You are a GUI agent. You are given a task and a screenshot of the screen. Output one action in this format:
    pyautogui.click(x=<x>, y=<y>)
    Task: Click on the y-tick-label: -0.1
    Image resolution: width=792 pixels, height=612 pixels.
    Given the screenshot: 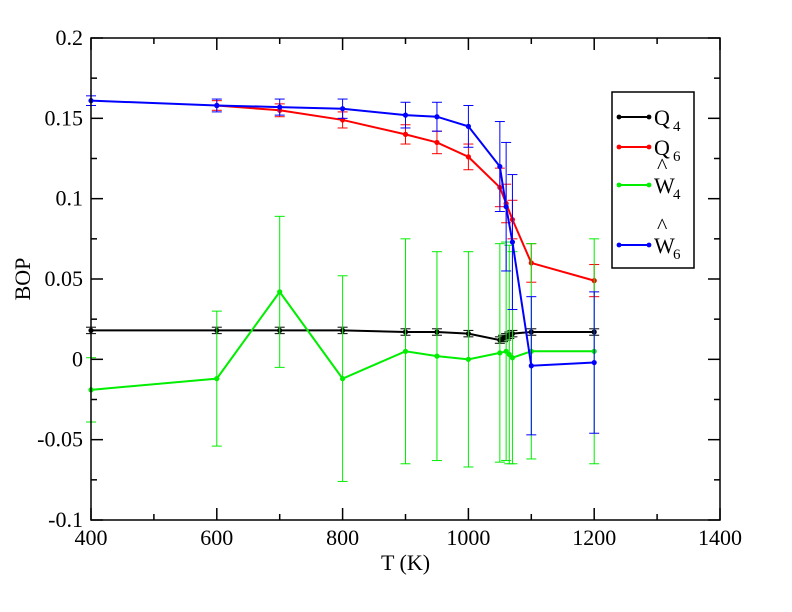 What is the action you would take?
    pyautogui.click(x=65, y=519)
    